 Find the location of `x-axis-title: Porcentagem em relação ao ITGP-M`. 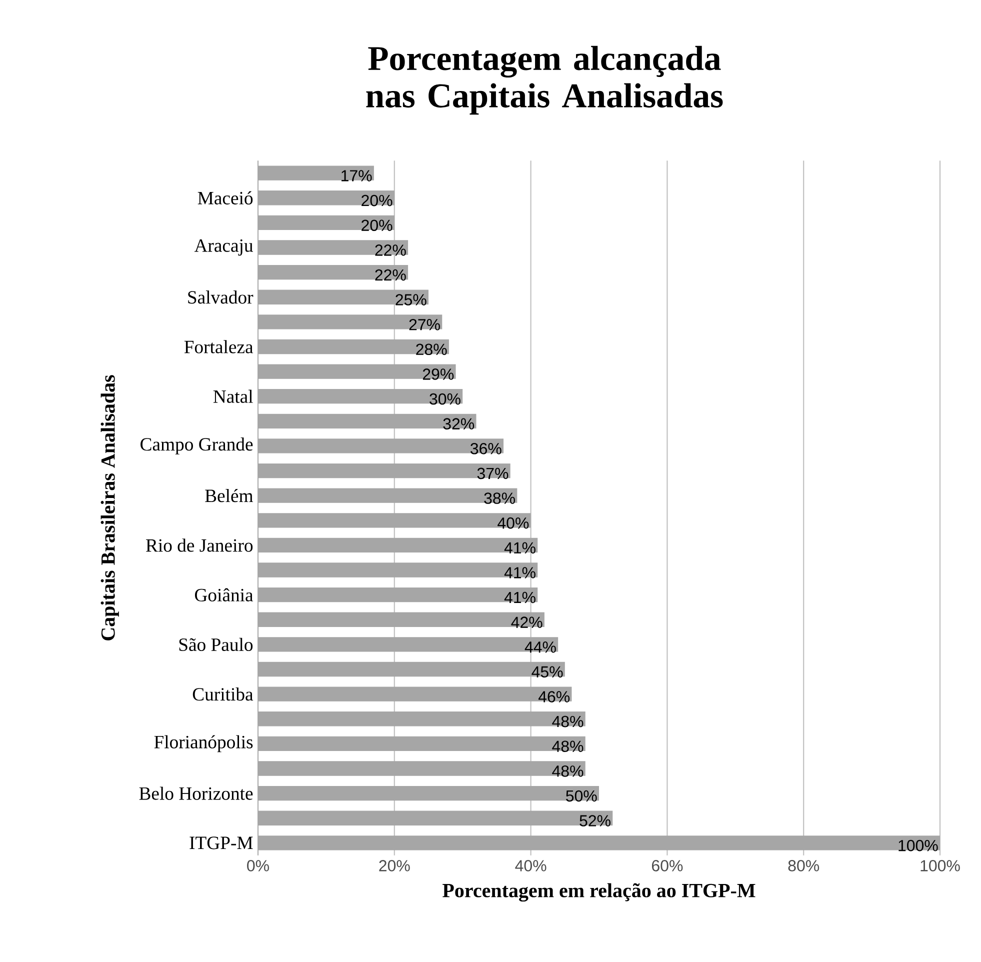

x-axis-title: Porcentagem em relação ao ITGP-M is located at coordinates (599, 892).